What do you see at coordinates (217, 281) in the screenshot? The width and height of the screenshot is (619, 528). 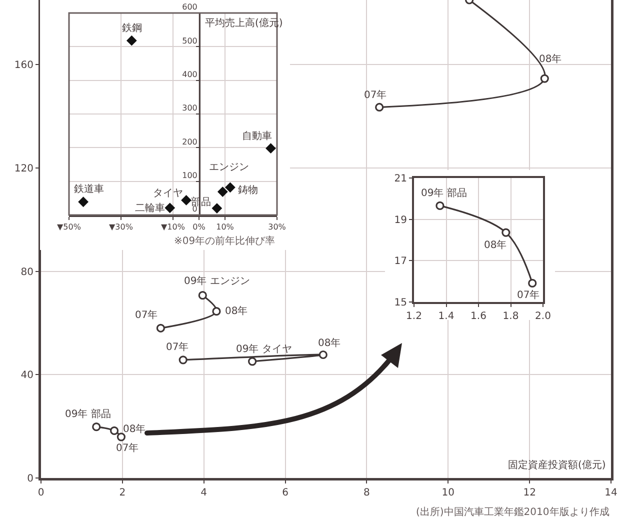 I see `annotation: 09年 エンジン` at bounding box center [217, 281].